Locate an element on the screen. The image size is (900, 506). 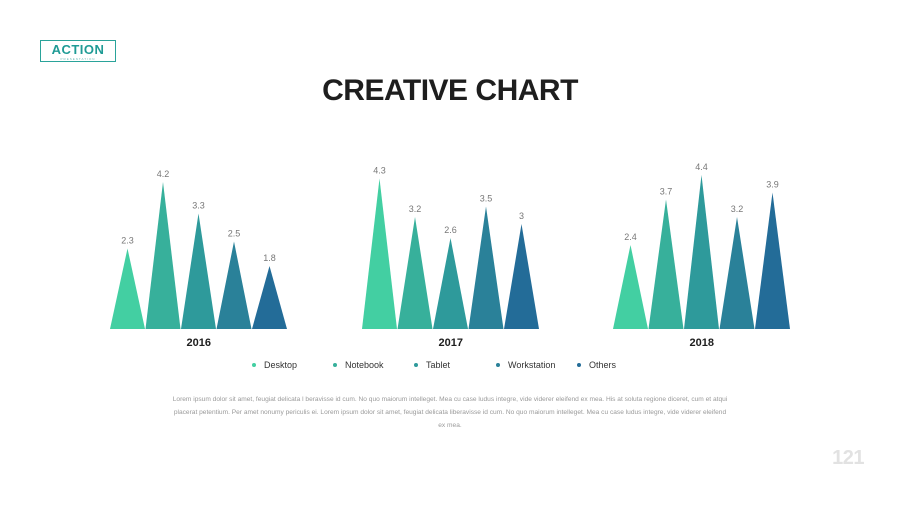
chart-group-2018: 2.4 3.7 4.4 3.2 3.9 2018 is located at coordinates (701, 255).